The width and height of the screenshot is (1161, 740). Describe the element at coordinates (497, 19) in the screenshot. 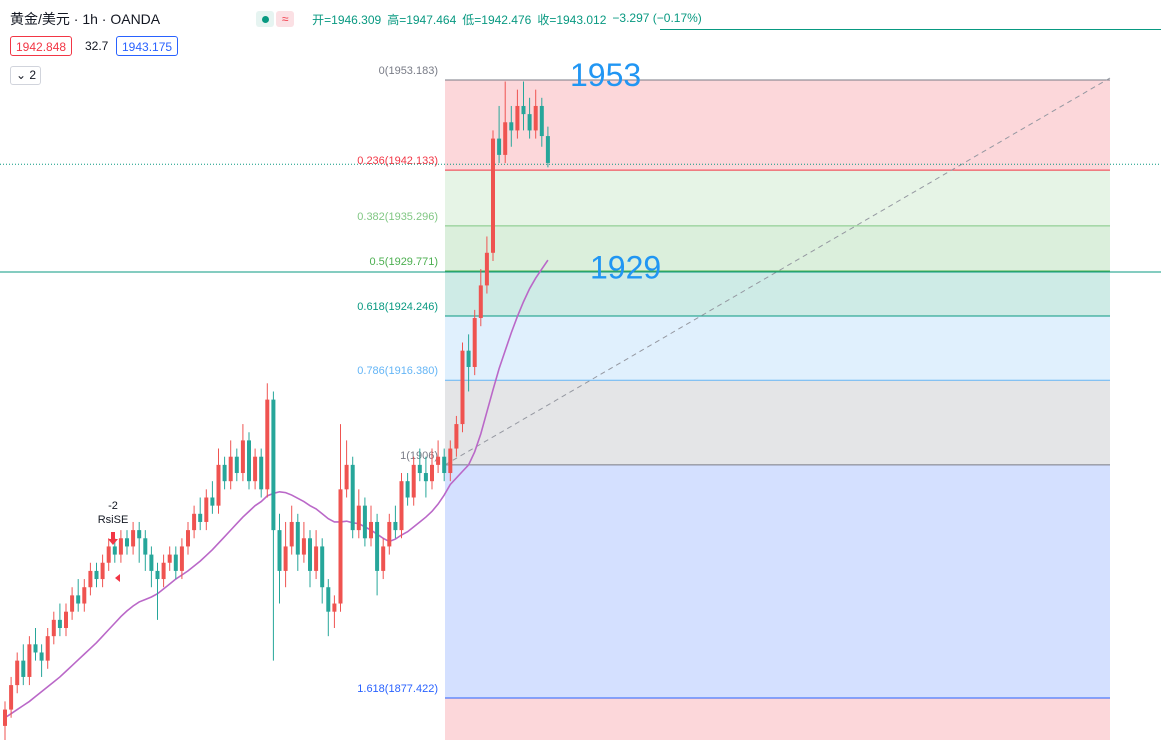

I see `ohlc-value: 低=1942.476` at that location.